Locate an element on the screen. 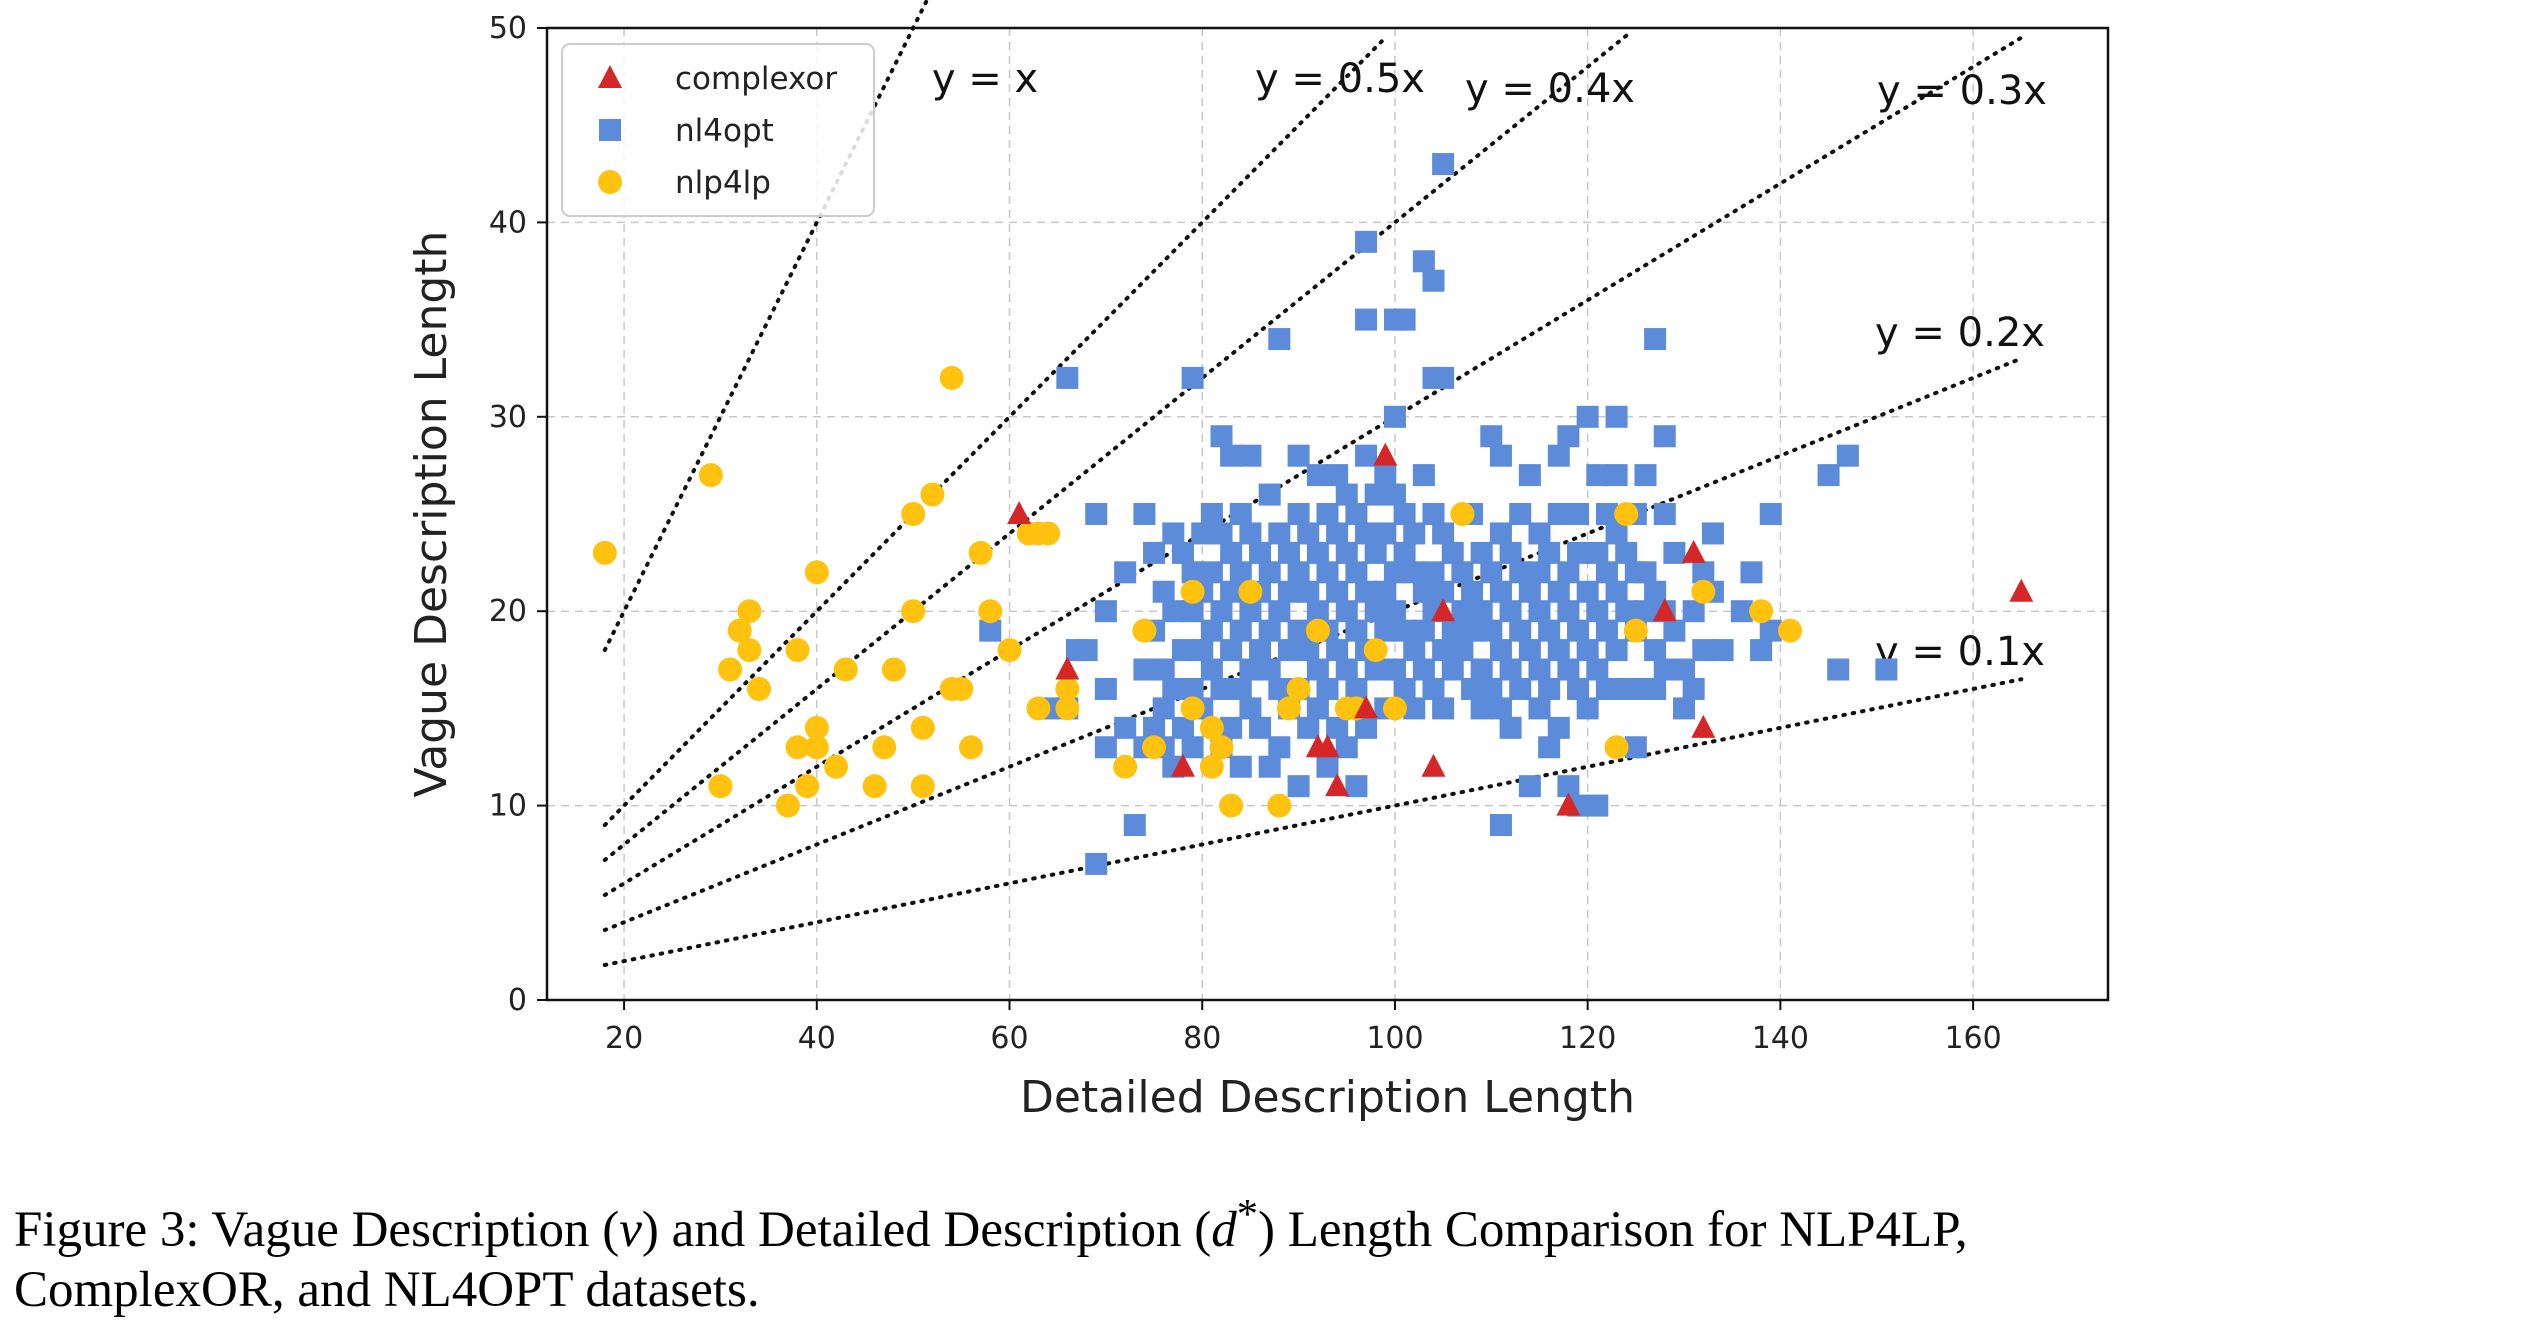 Image resolution: width=2526 pixels, height=1330 pixels. caption-line-2: ComplexOR, and NL4OPT datasets. is located at coordinates (387, 1290).